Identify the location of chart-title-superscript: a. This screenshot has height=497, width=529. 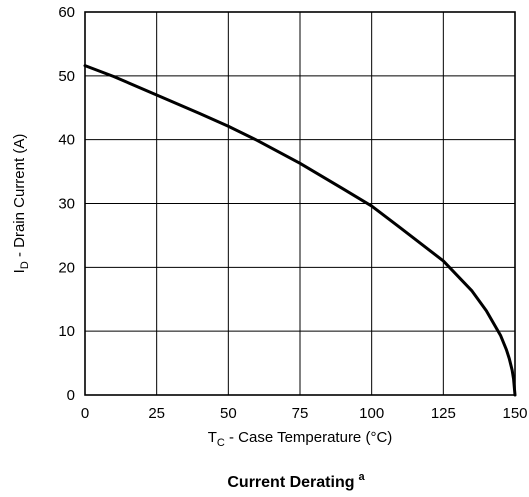
(362, 477).